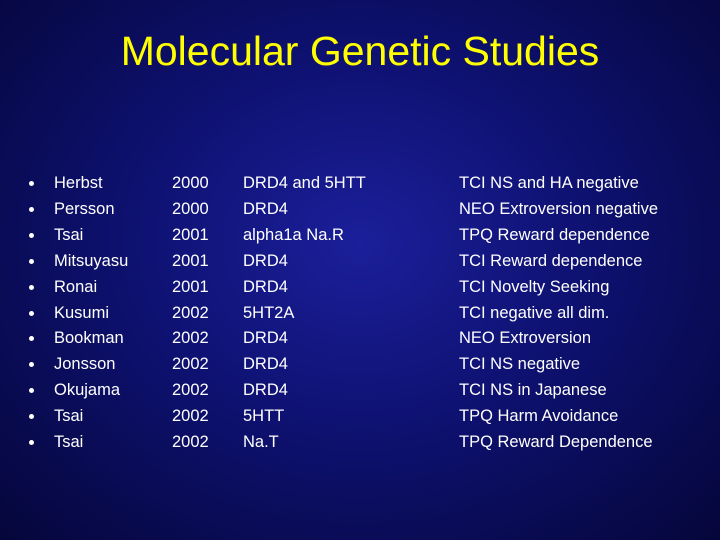 This screenshot has width=720, height=540. Describe the element at coordinates (556, 442) in the screenshot. I see `finding: TPQ Reward Dependence` at that location.